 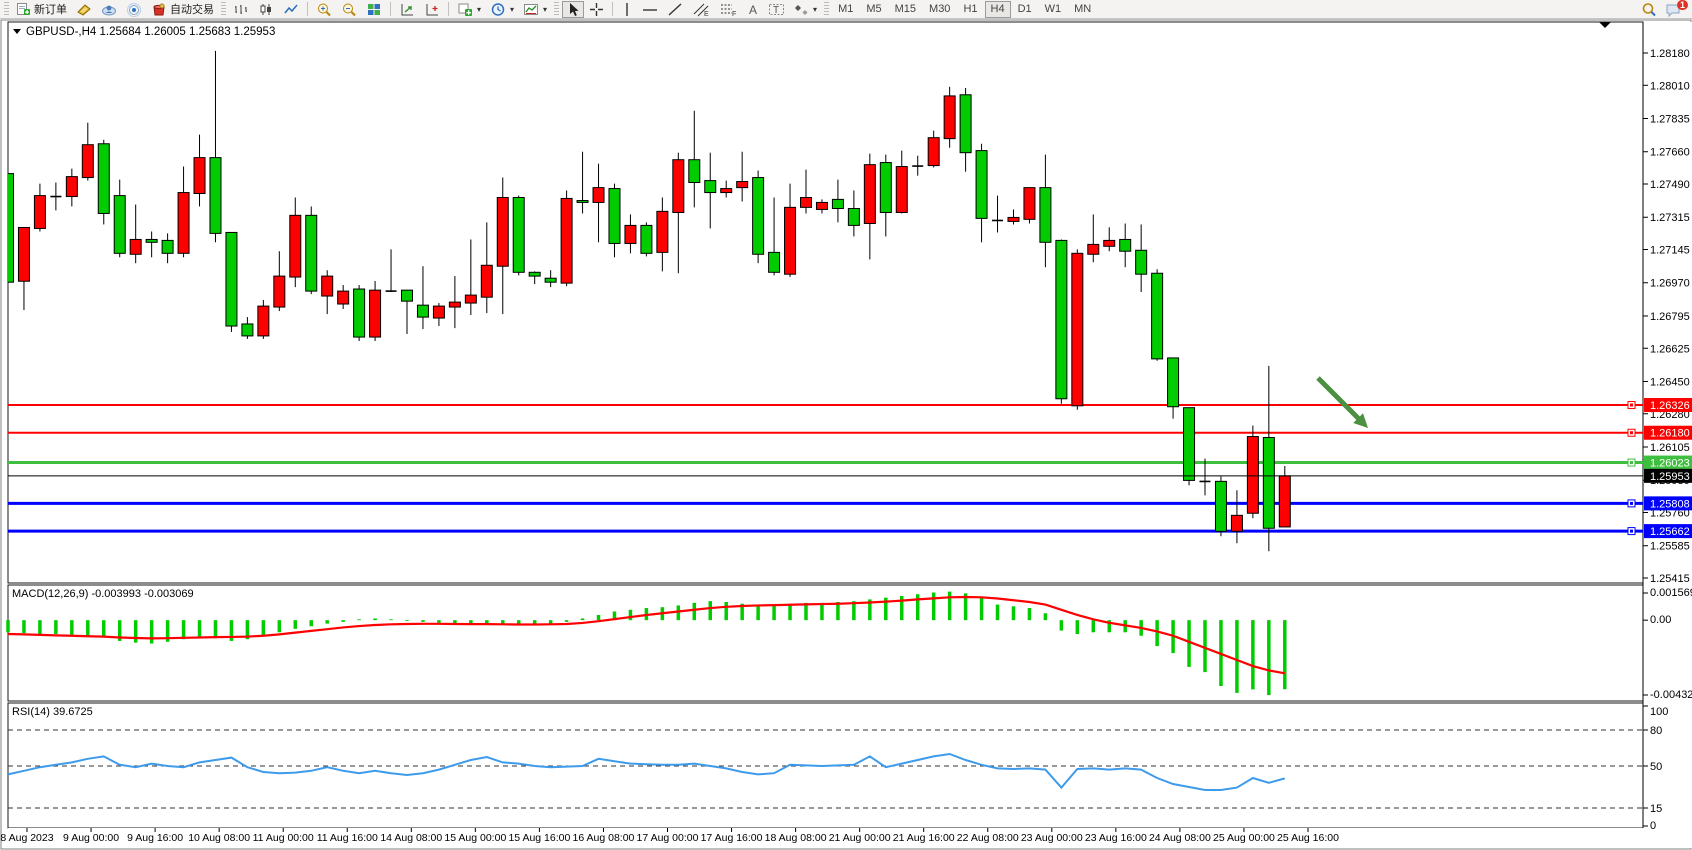 What do you see at coordinates (475, 838) in the screenshot?
I see `time-tick-label: 15 Aug 00:00` at bounding box center [475, 838].